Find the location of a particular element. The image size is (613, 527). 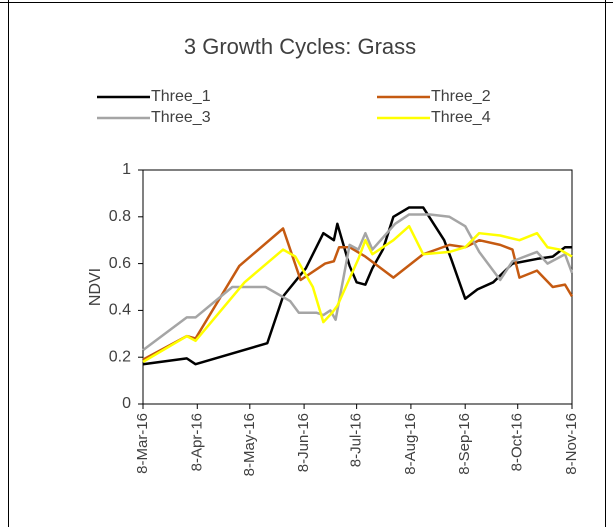

x-tick-label: 8-Aug-16 is located at coordinates (410, 444).